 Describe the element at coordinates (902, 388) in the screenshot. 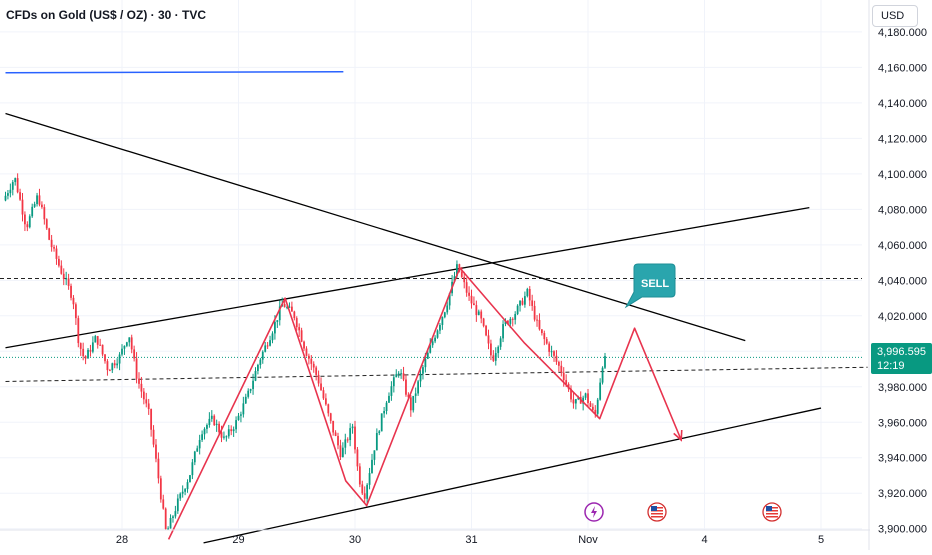

I see `price-tick-label: 3,980.000` at that location.